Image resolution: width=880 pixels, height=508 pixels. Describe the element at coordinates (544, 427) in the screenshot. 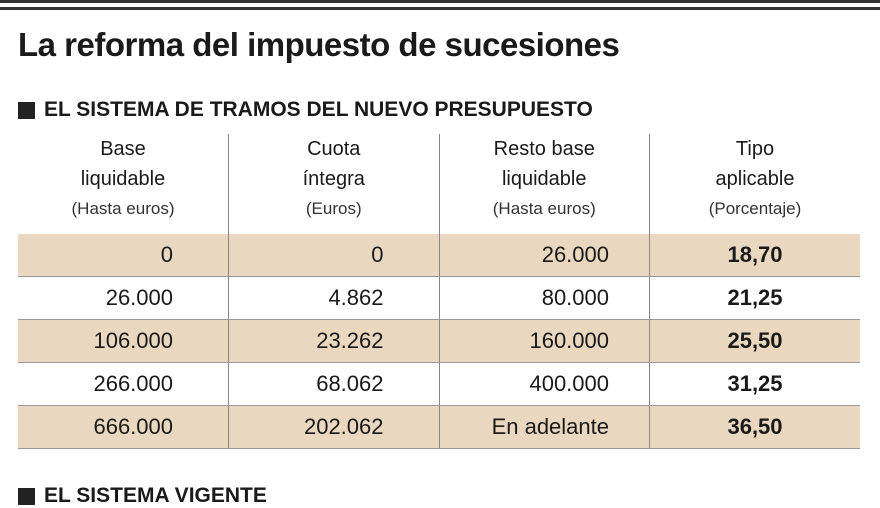

I see `cell: En adelante` at that location.